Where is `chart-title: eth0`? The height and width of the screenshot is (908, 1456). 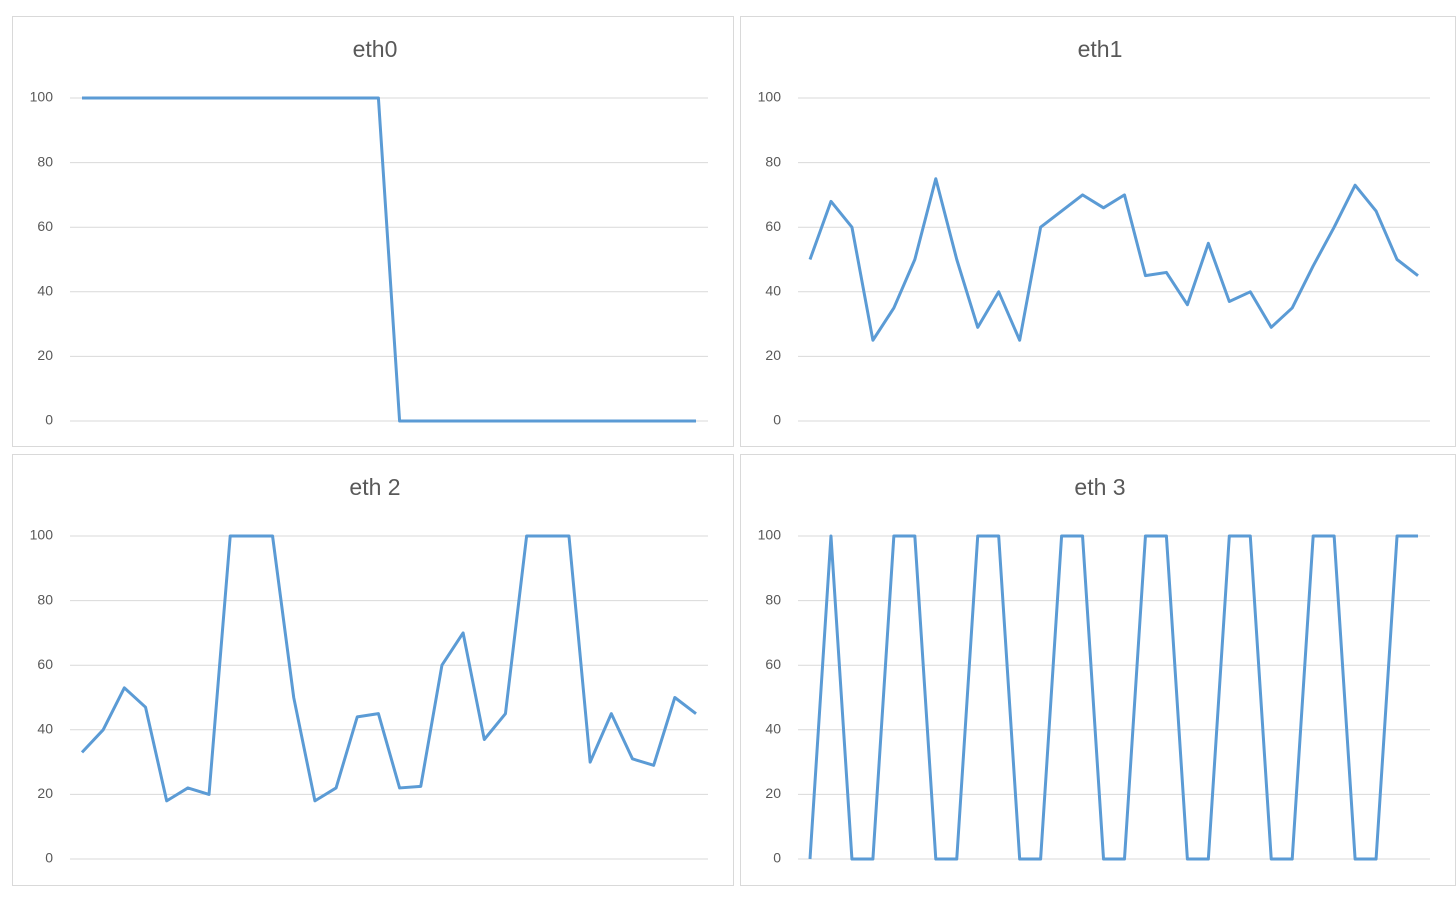 chart-title: eth0 is located at coordinates (375, 49).